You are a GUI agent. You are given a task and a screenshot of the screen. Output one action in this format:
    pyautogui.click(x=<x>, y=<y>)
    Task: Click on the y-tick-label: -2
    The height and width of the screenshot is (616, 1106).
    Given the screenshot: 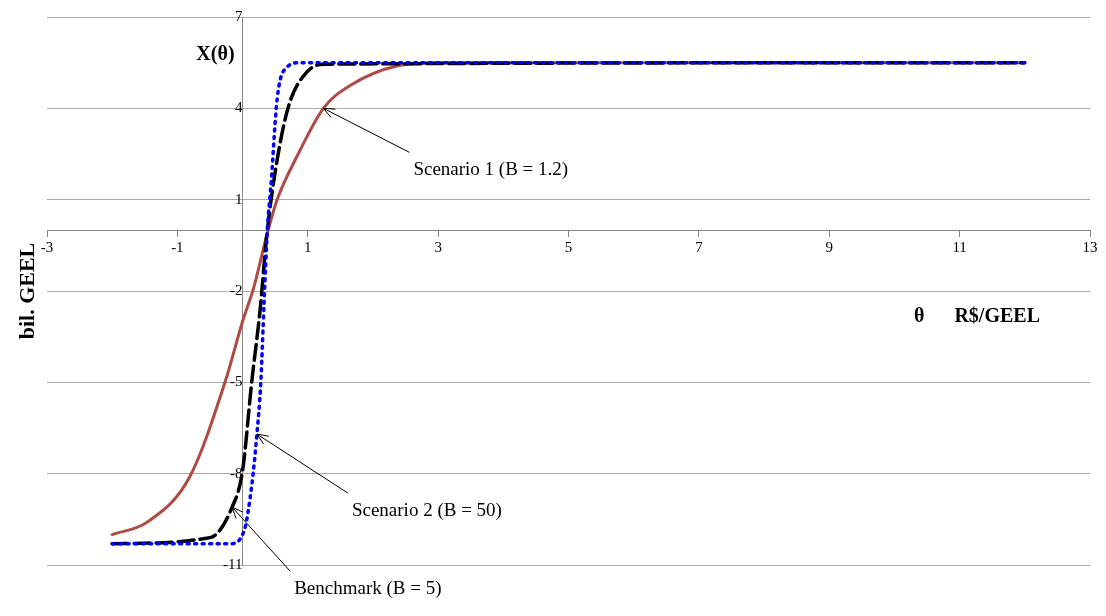 What is the action you would take?
    pyautogui.click(x=236, y=289)
    